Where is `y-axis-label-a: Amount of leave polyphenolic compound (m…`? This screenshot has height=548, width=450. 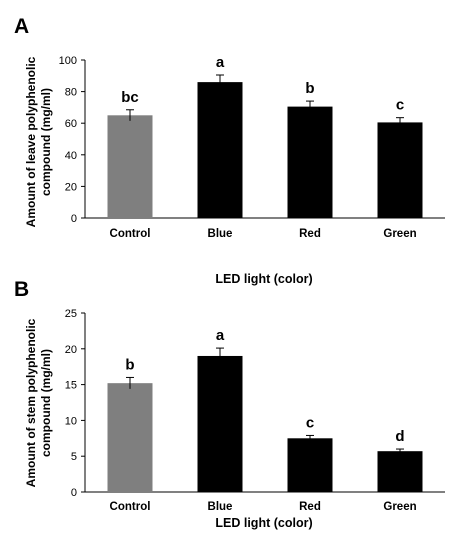
y-axis-label-a: Amount of leave polyphenolic compound (m… is located at coordinates (38, 141).